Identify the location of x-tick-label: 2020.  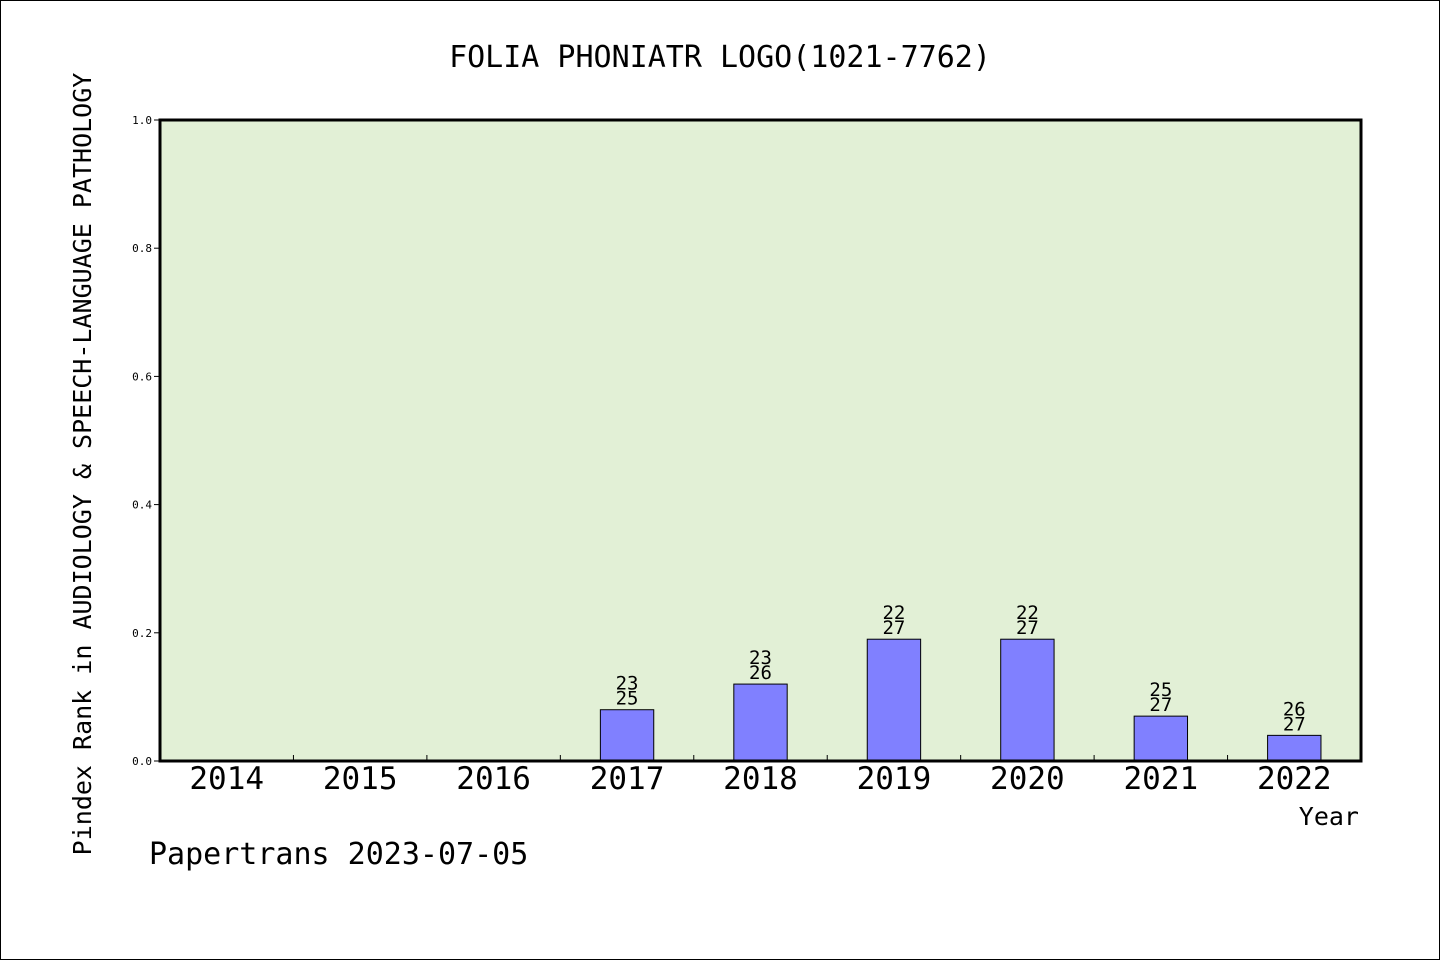
(1027, 779).